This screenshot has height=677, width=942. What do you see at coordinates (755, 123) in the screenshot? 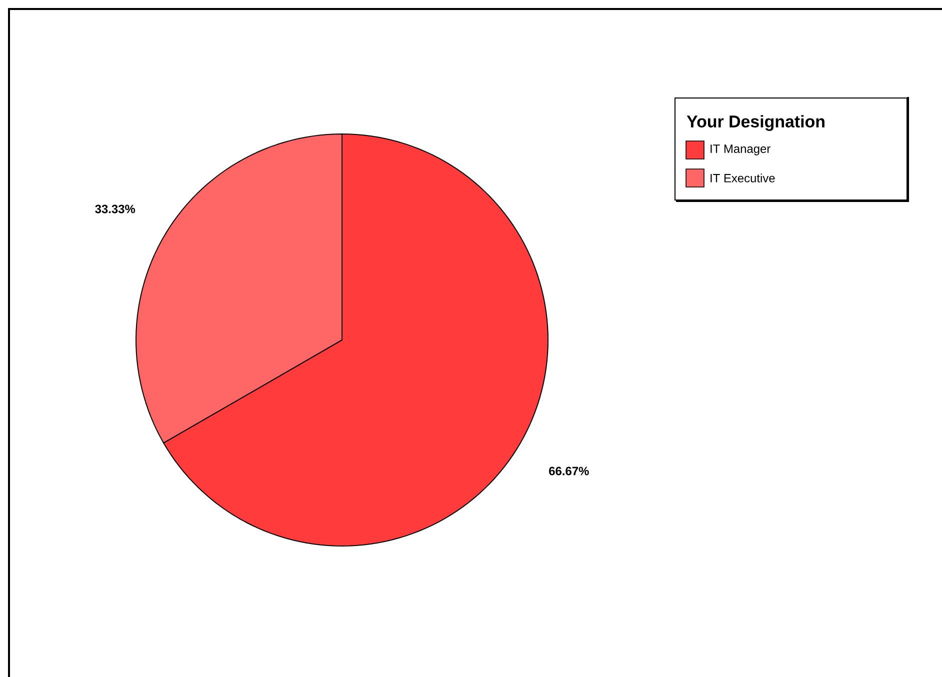
I see `legend-title: Your Designation` at bounding box center [755, 123].